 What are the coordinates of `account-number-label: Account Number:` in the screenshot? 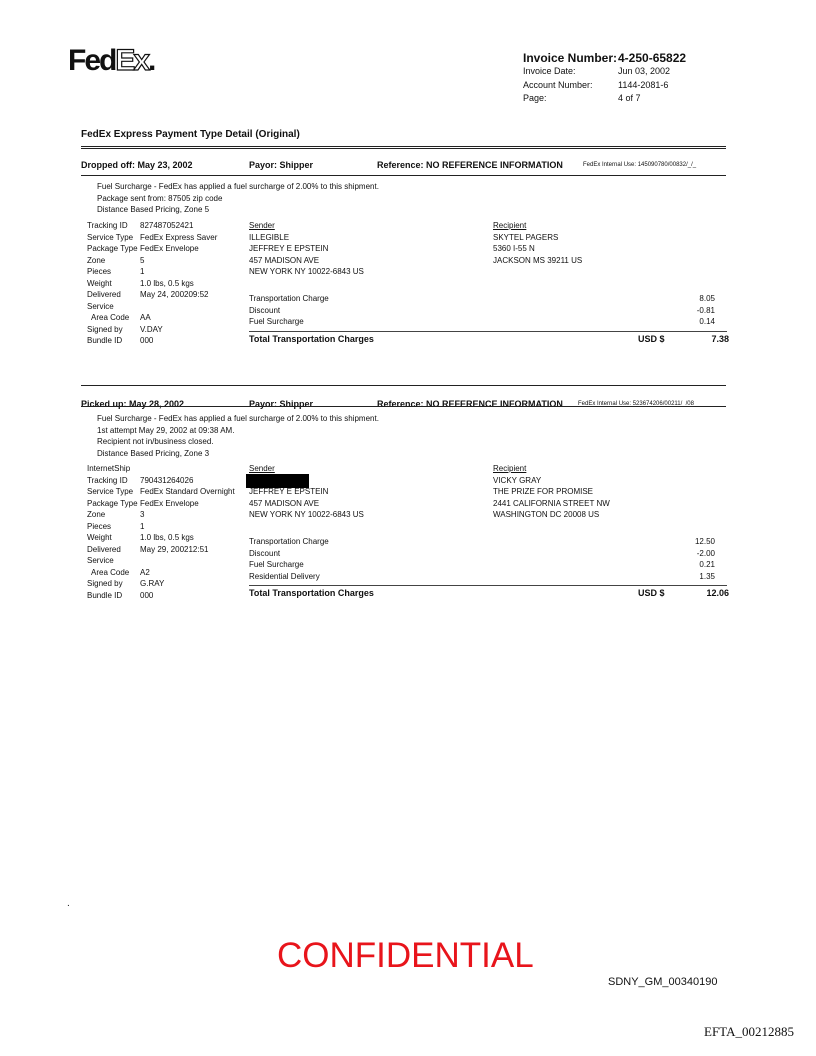 It's located at (558, 85).